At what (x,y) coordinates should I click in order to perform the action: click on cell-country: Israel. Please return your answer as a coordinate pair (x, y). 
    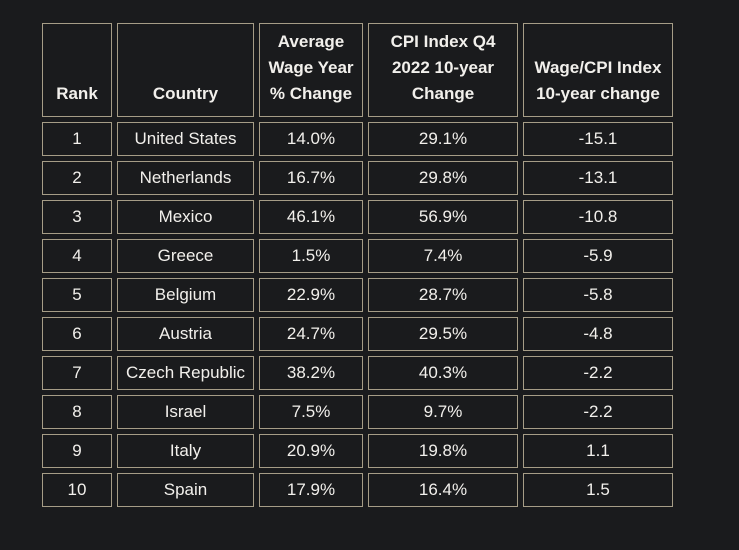
    Looking at the image, I should click on (185, 412).